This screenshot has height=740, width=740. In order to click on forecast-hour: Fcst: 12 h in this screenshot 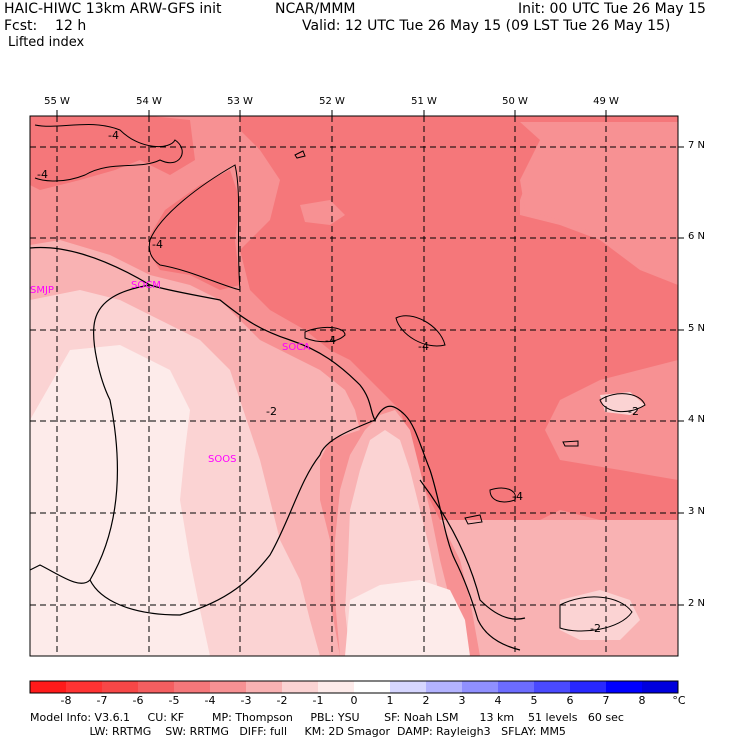, I will do `click(45, 26)`.